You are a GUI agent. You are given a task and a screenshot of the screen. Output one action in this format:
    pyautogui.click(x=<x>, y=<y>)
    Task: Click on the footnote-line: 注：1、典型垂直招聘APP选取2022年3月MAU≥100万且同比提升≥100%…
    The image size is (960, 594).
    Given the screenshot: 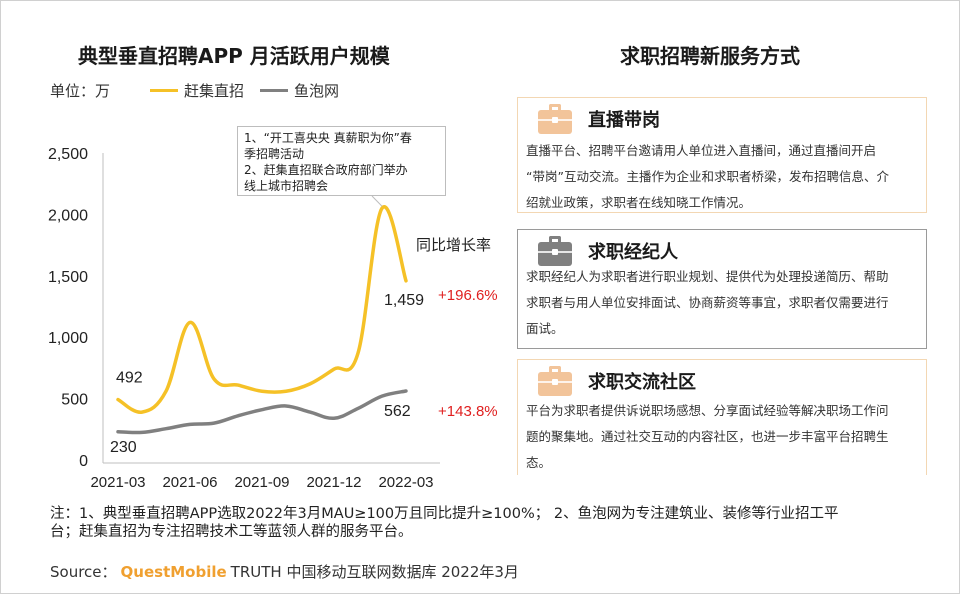 What is the action you would take?
    pyautogui.click(x=444, y=514)
    